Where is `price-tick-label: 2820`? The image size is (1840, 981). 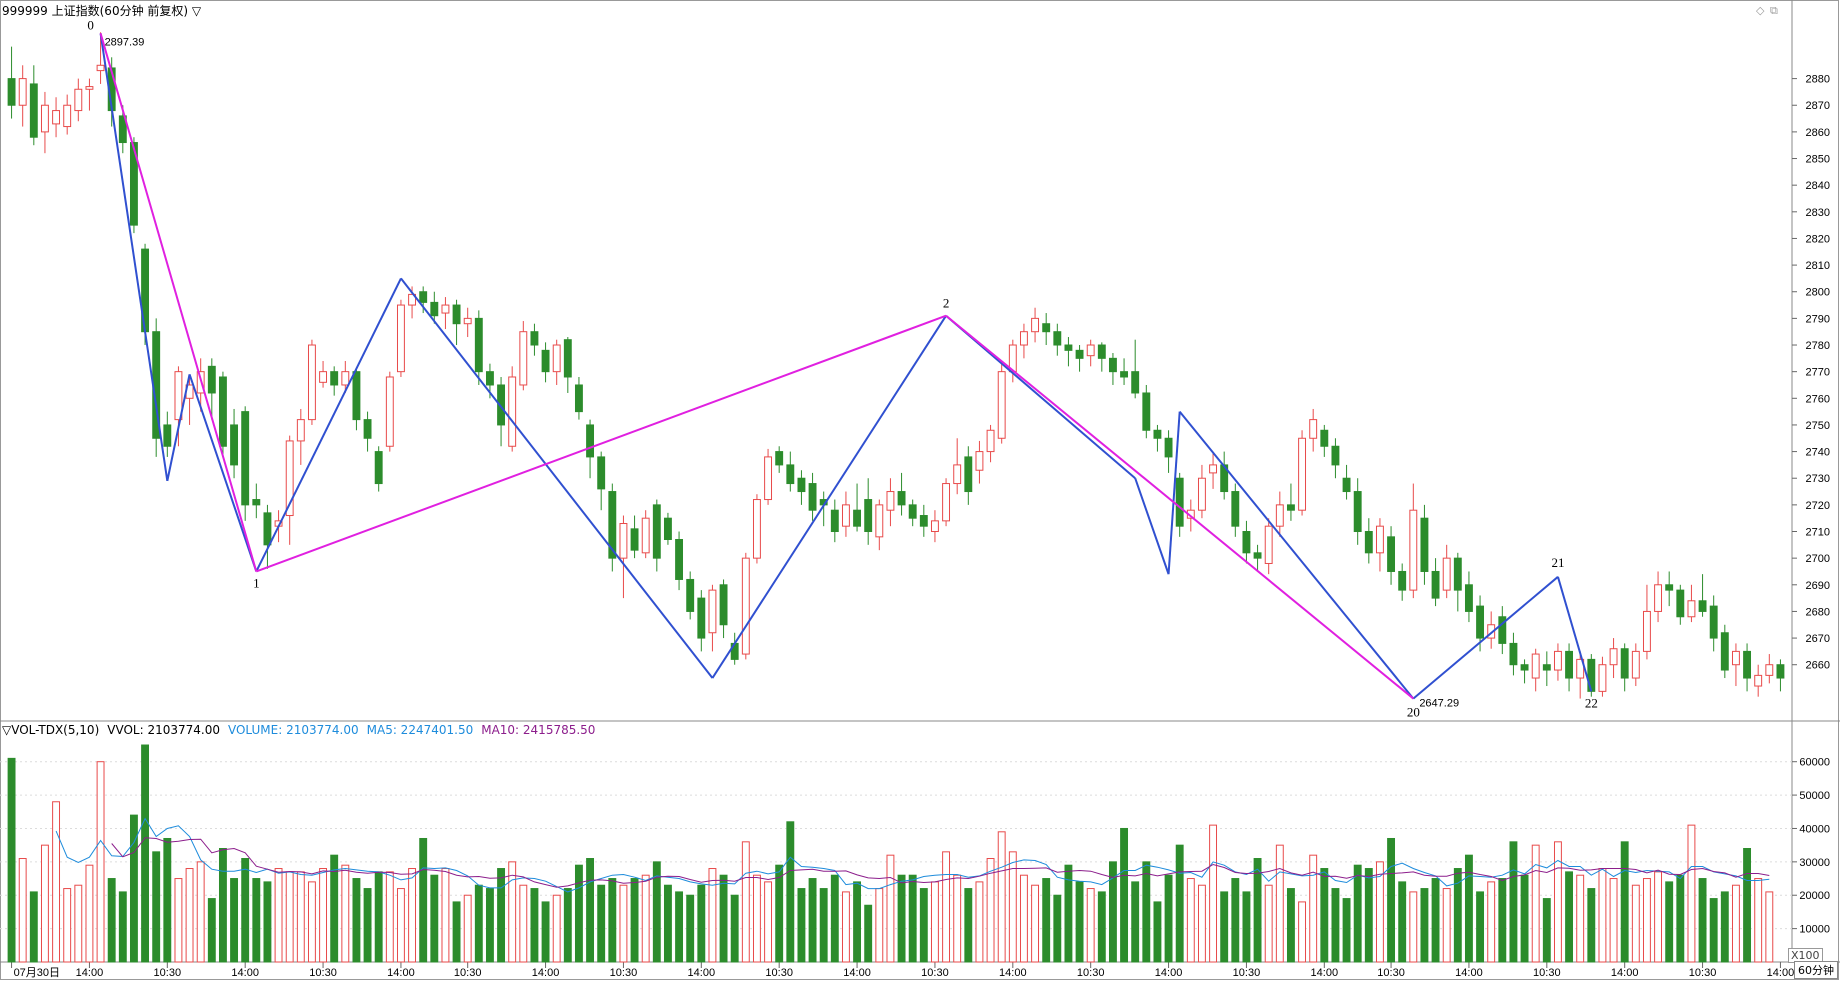 price-tick-label: 2820 is located at coordinates (1818, 239).